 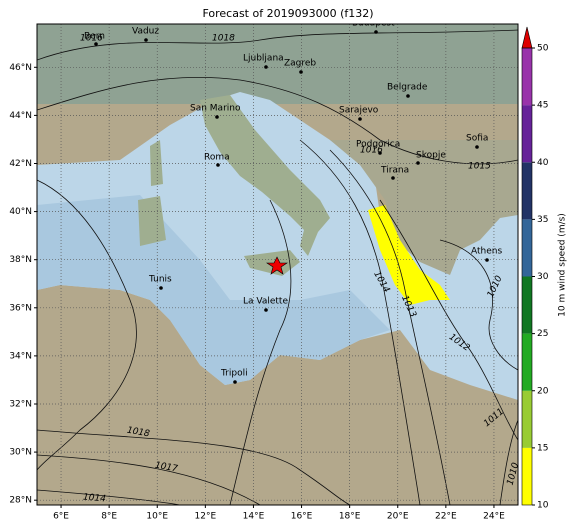 I want to click on balkans, so click(x=424, y=207).